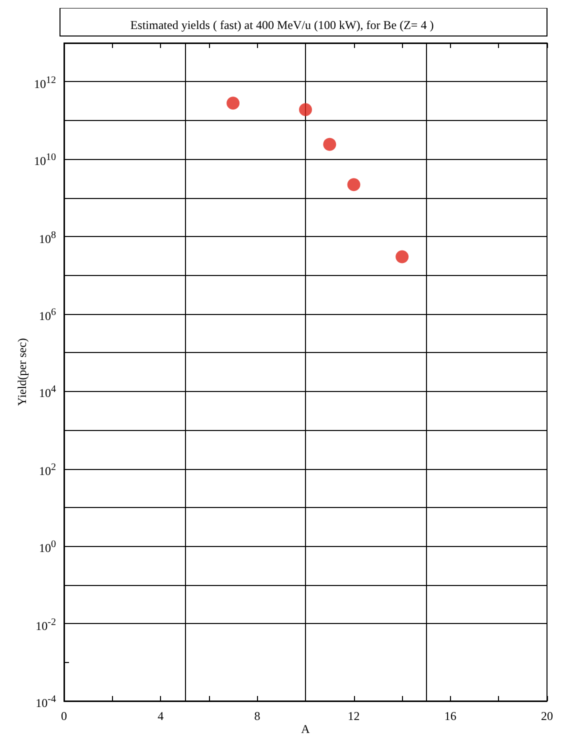 This screenshot has width=564, height=748. I want to click on x-tick-label: 12, so click(354, 716).